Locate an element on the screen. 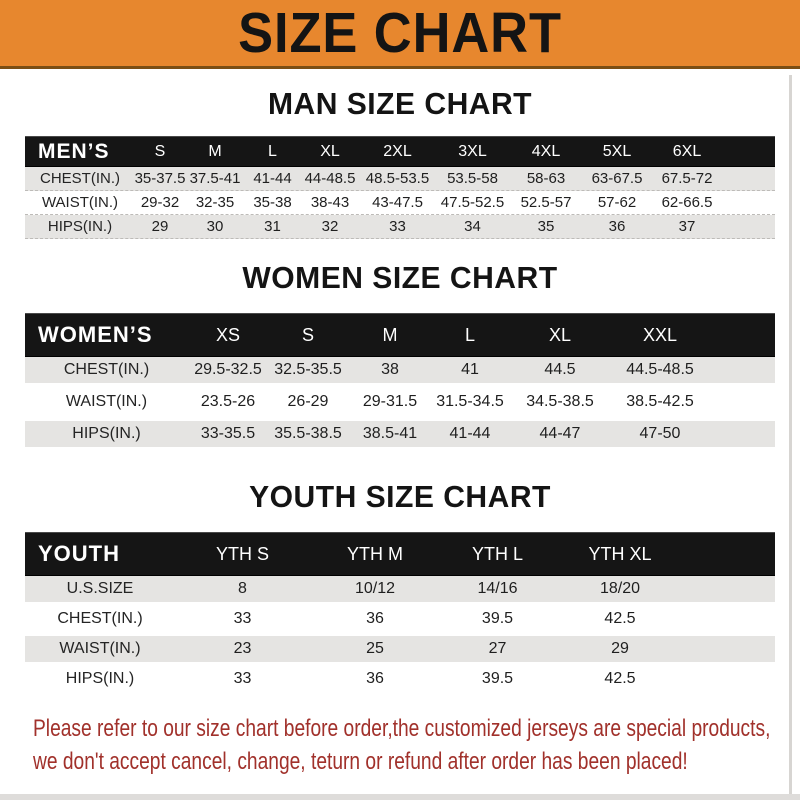  scan-edge-right is located at coordinates (790, 434).